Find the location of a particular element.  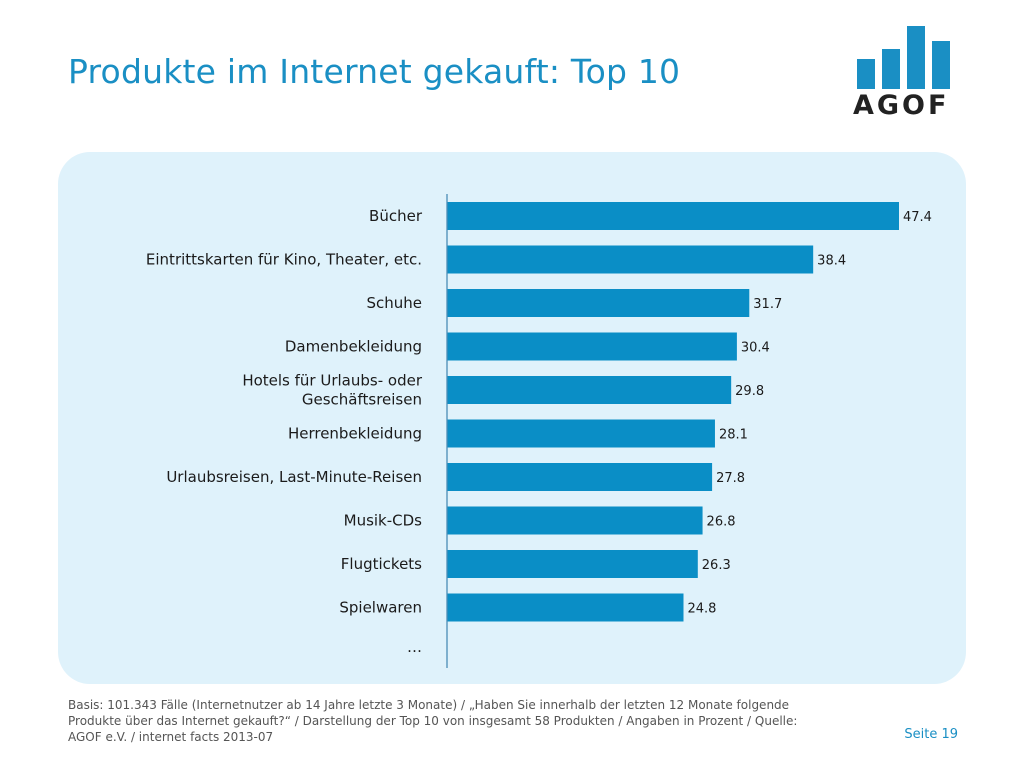

value-label: 31.7 is located at coordinates (767, 304).